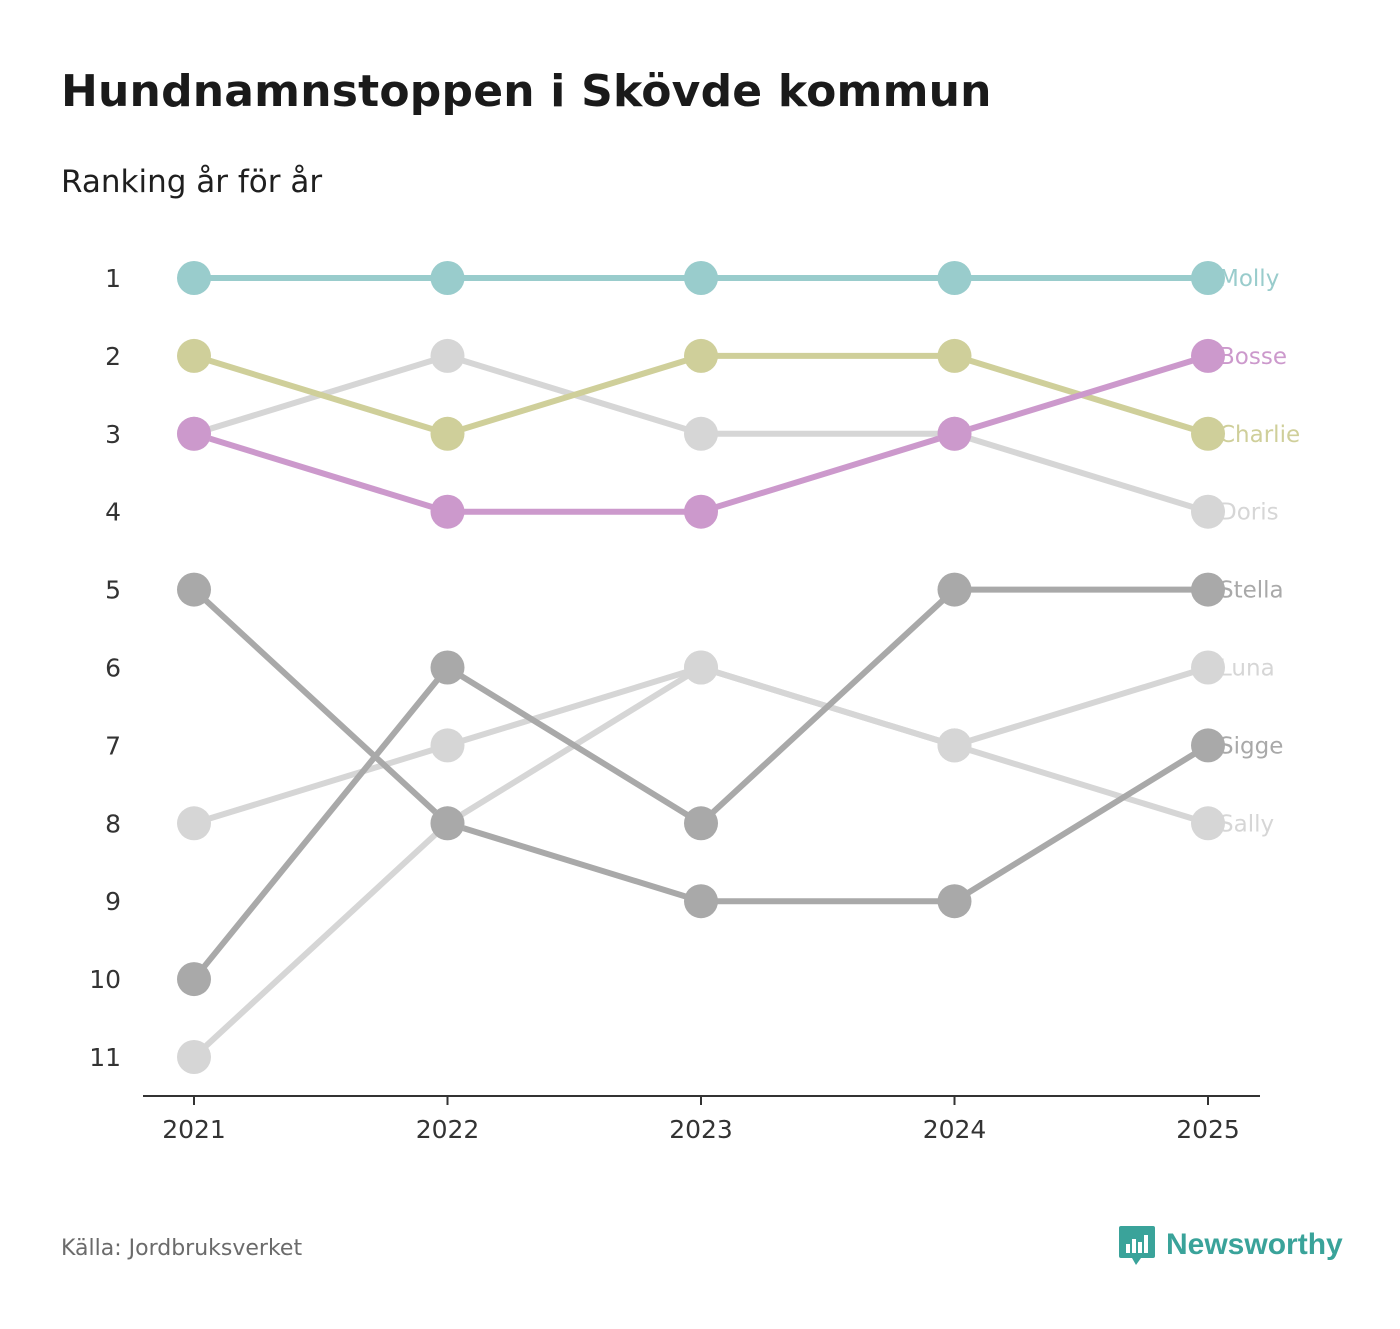  What do you see at coordinates (1251, 746) in the screenshot?
I see `series-label-sigge: Sigge` at bounding box center [1251, 746].